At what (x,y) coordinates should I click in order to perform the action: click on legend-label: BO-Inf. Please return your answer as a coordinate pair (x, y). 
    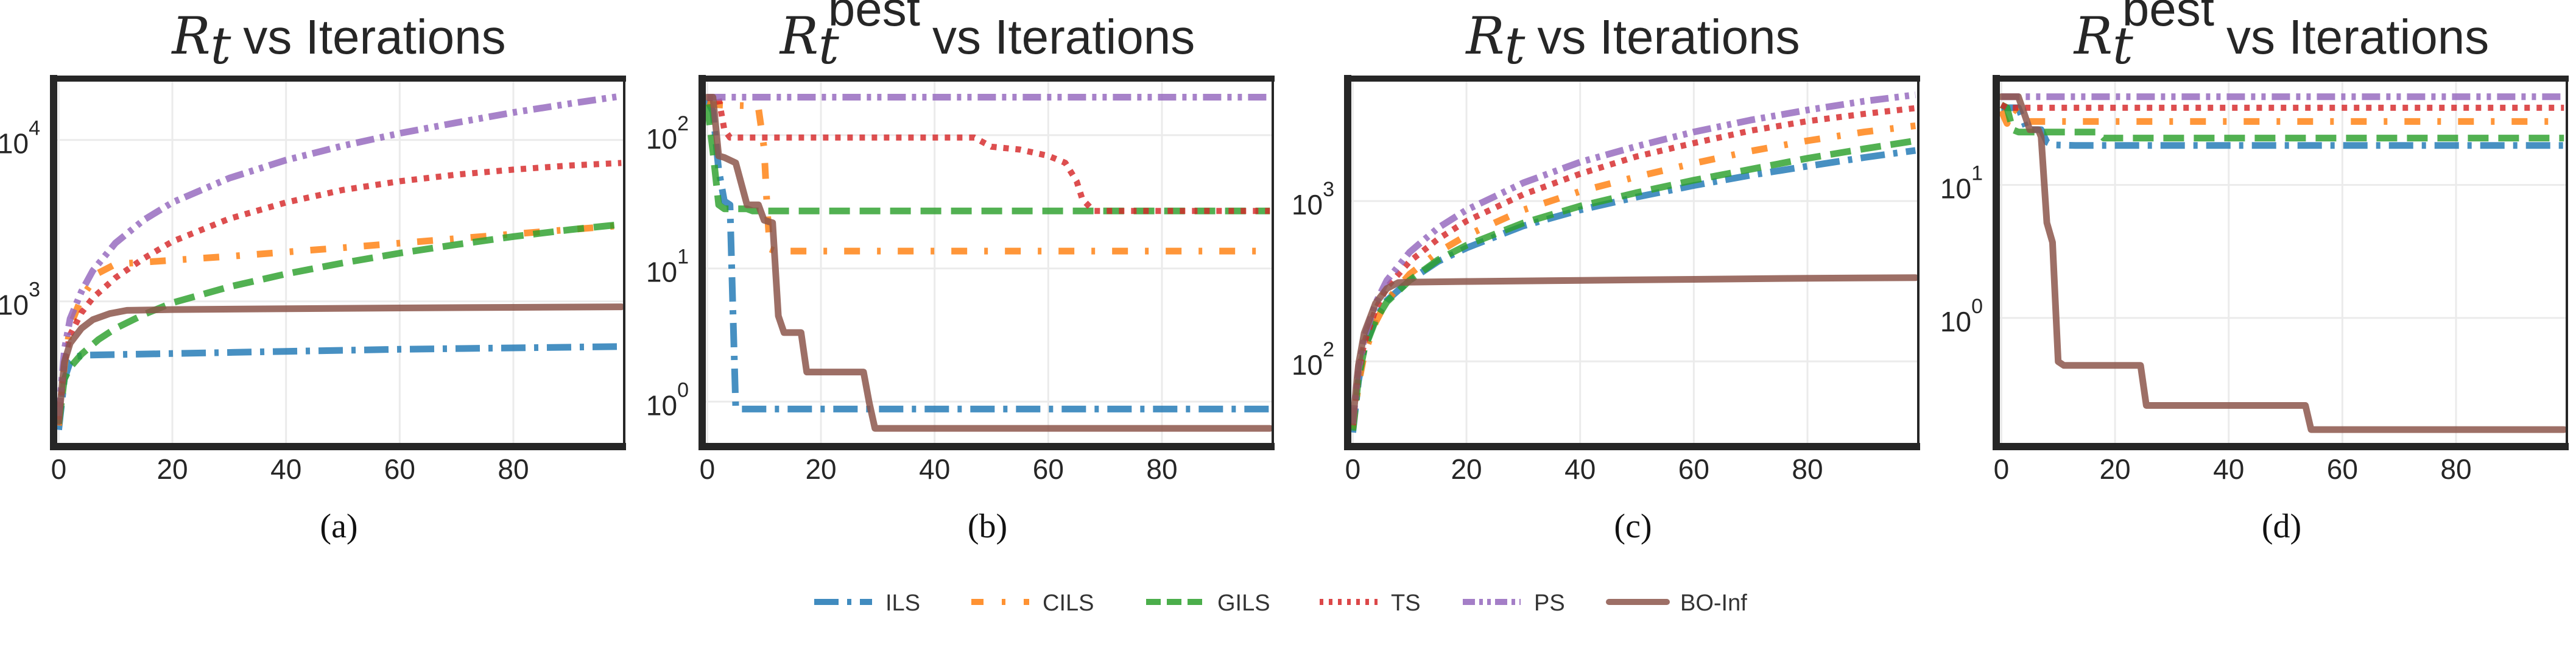
    Looking at the image, I should click on (1713, 603).